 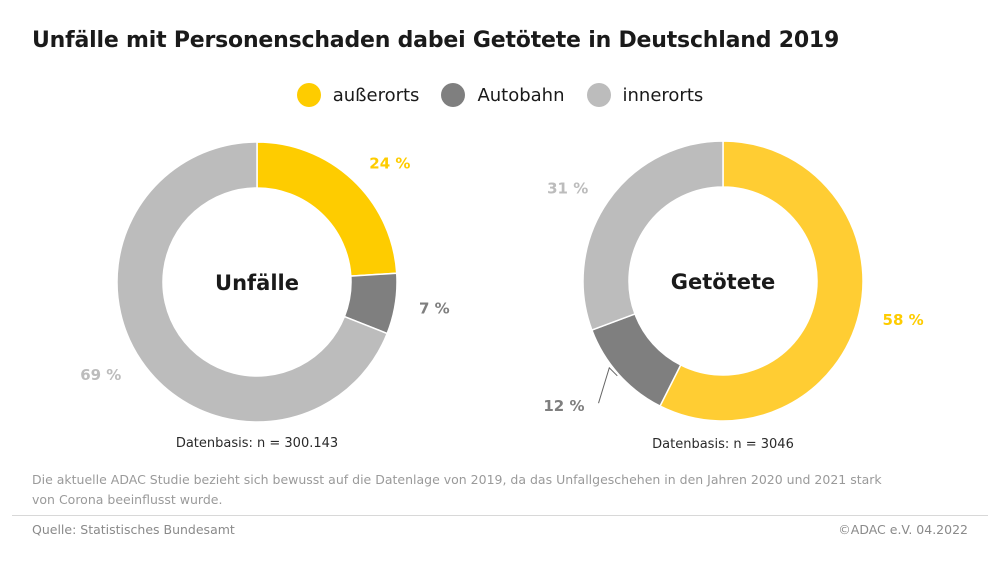 I want to click on value-label-ausserorts-chart-1: 24 %, so click(x=389, y=163).